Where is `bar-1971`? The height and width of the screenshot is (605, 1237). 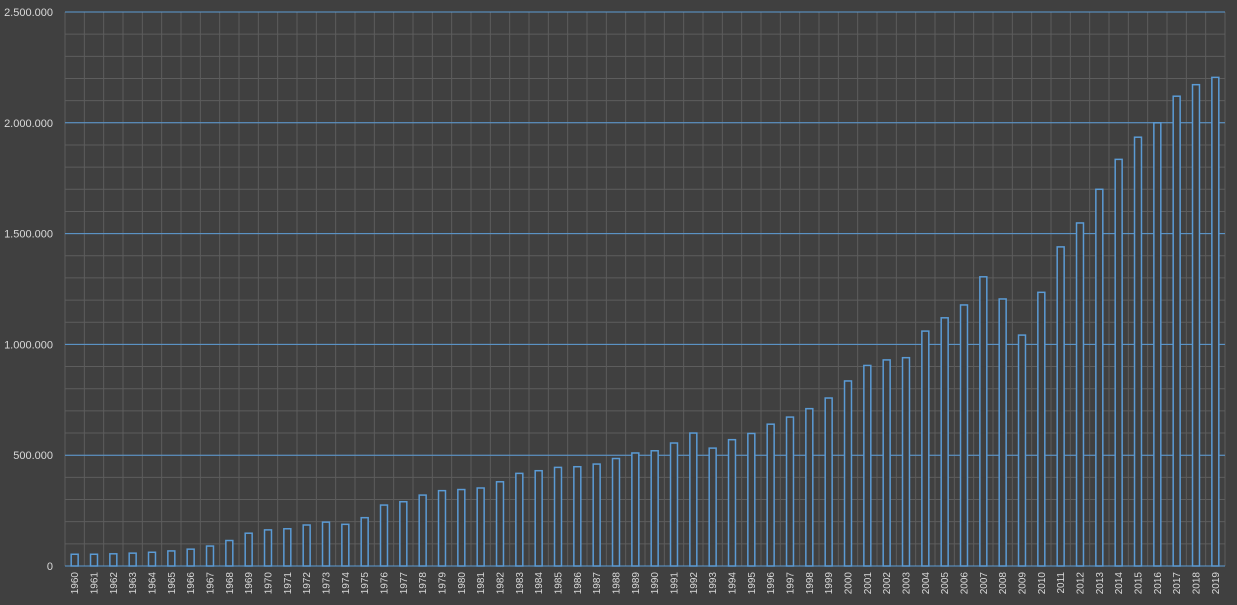
bar-1971 is located at coordinates (287, 547).